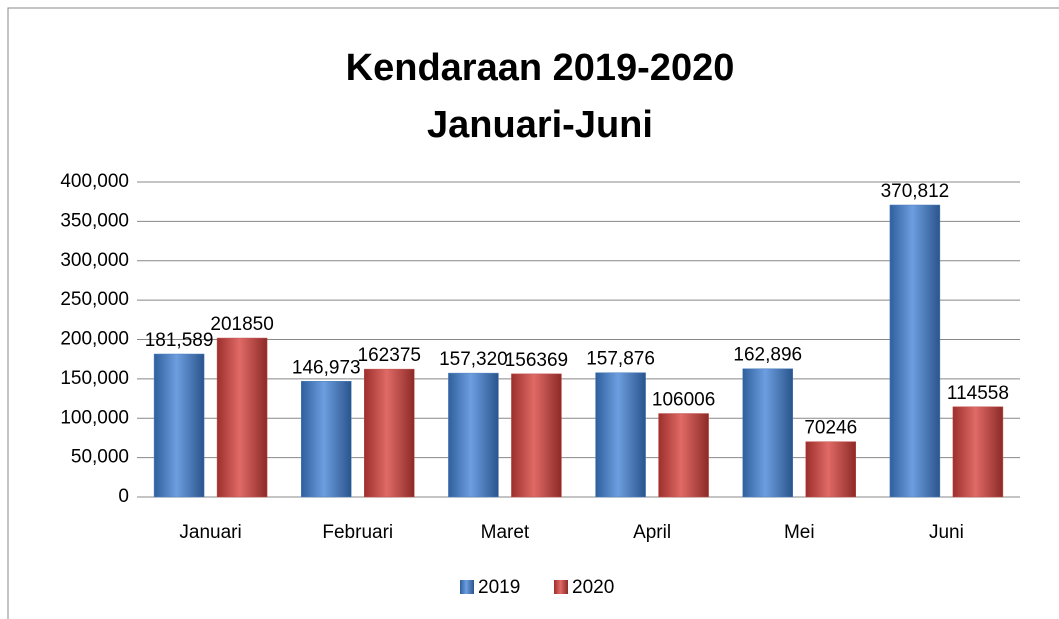 The image size is (1059, 619). I want to click on y-tick-label: 100,000, so click(94, 417).